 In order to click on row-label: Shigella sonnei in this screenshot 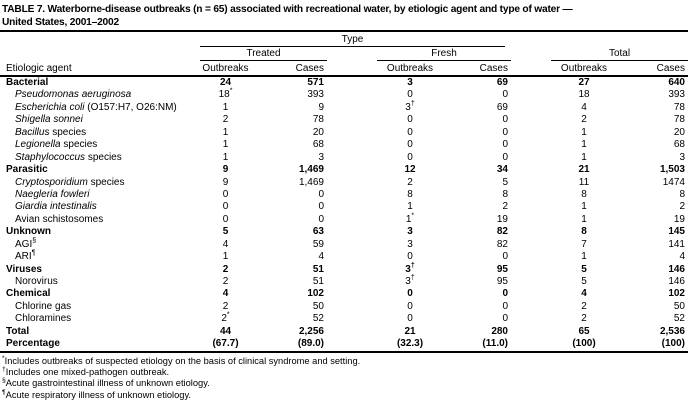, I will do `click(49, 120)`.